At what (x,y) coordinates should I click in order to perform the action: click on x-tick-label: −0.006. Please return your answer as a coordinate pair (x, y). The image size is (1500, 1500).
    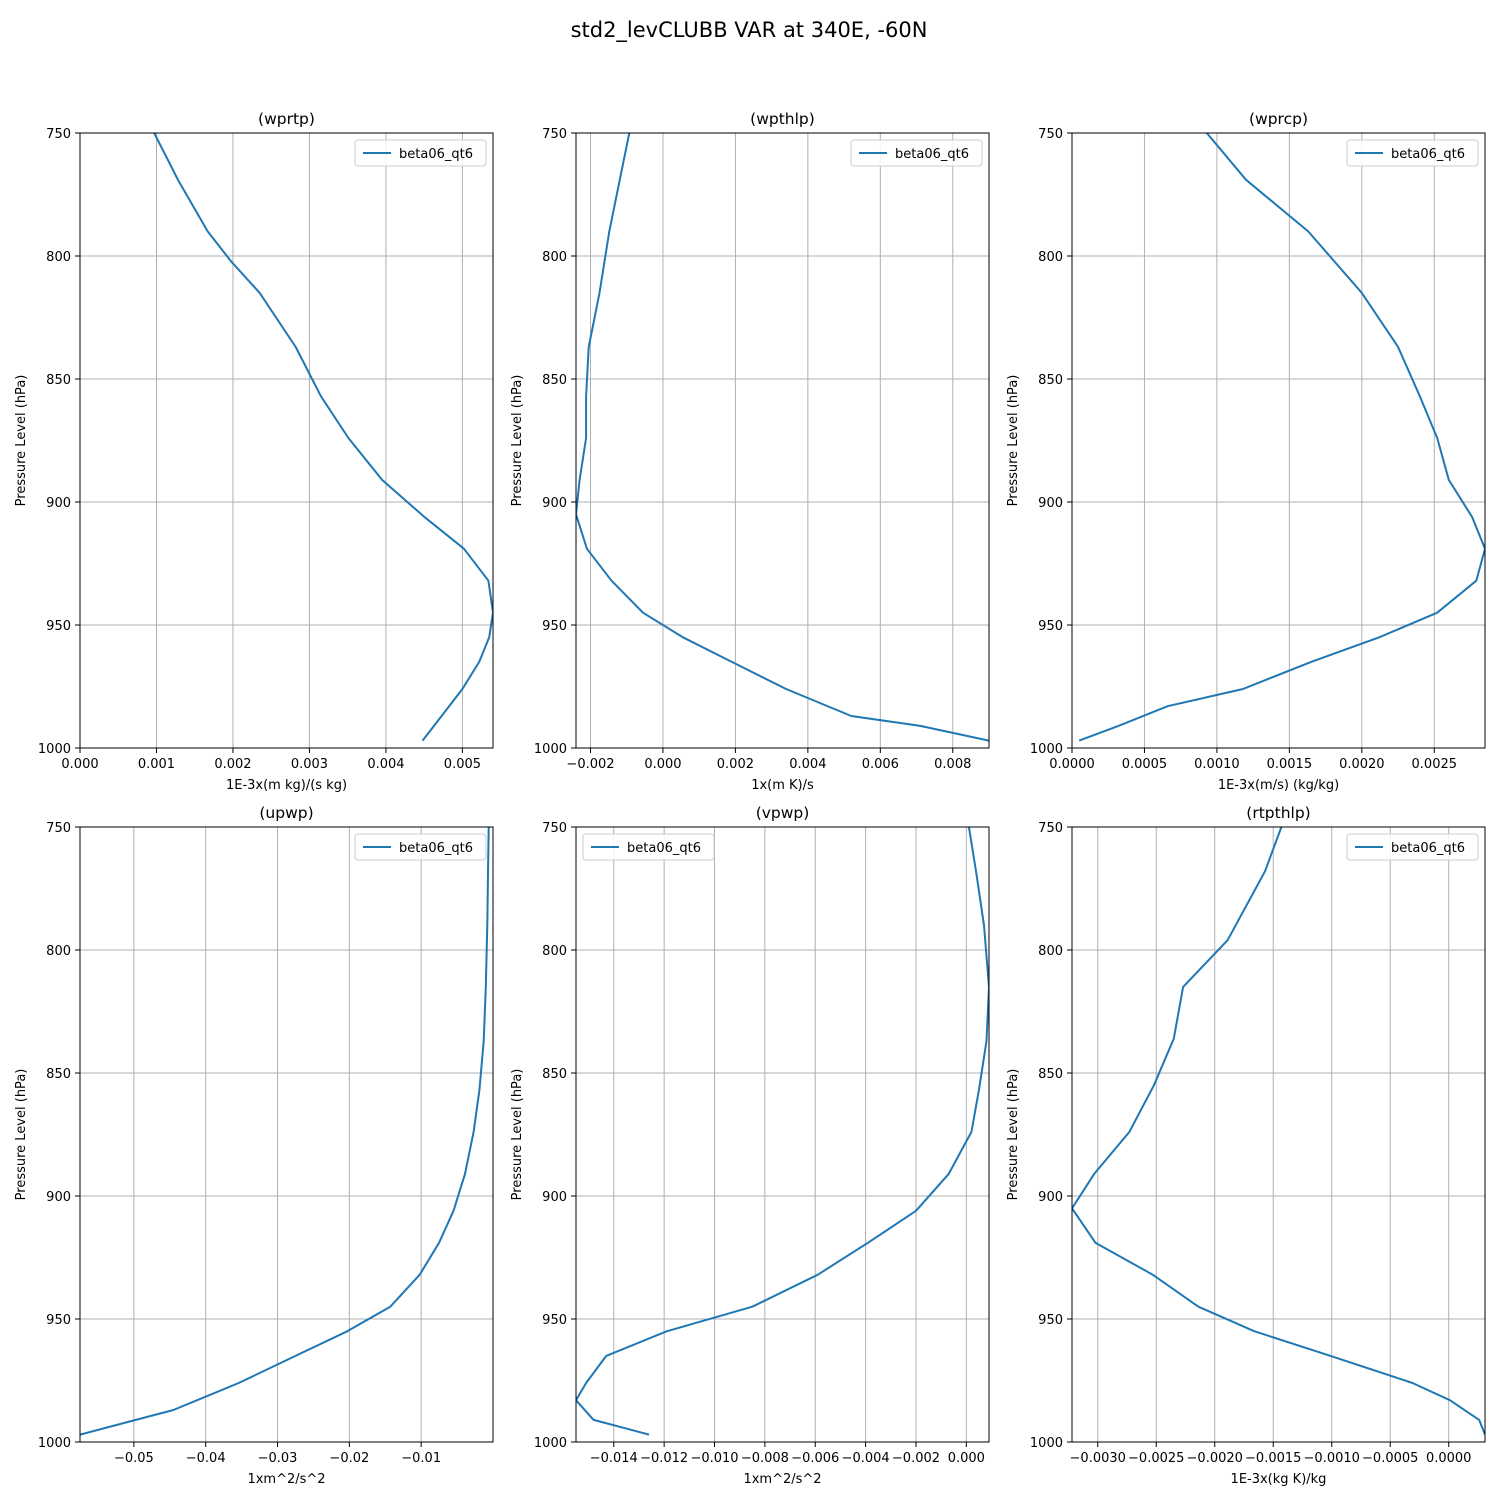
    Looking at the image, I should click on (815, 1458).